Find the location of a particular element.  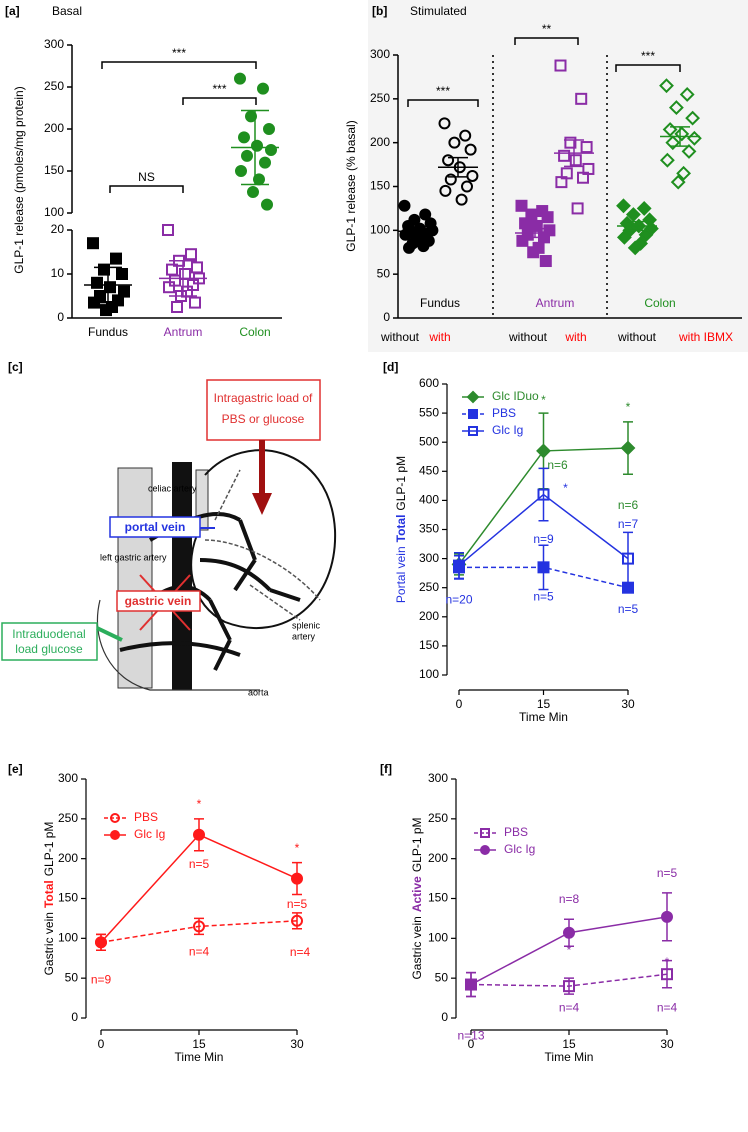

significance-label: NS is located at coordinates (146, 177).